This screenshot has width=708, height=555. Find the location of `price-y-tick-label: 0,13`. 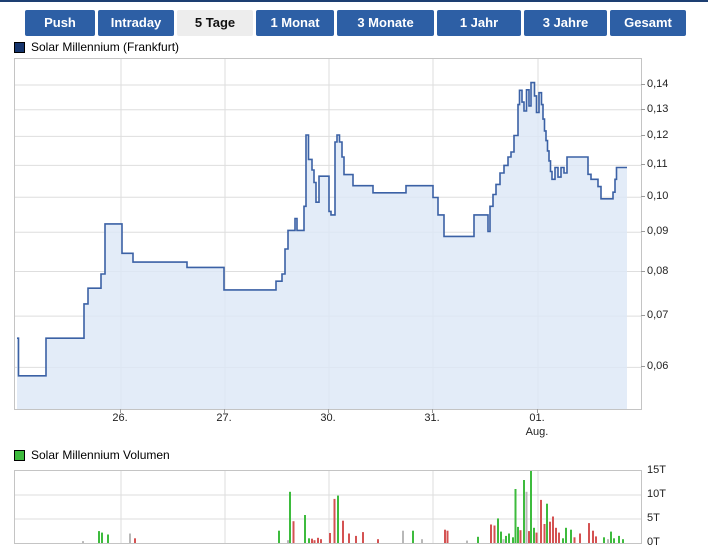

price-y-tick-label: 0,13 is located at coordinates (658, 108).